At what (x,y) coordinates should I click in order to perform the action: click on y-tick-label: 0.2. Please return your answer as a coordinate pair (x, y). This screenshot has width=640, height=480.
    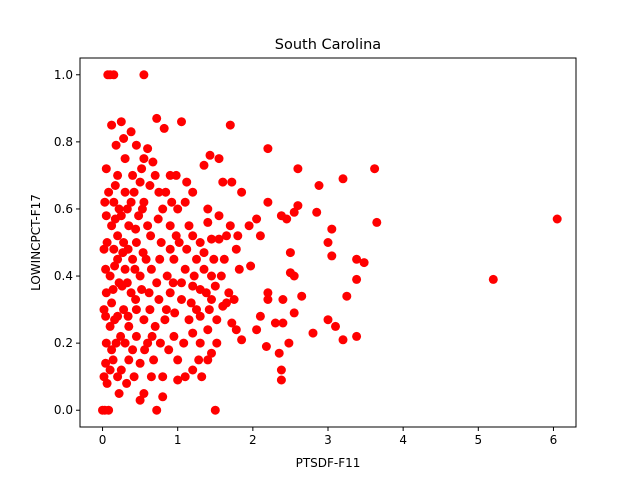
    Looking at the image, I should click on (63, 343).